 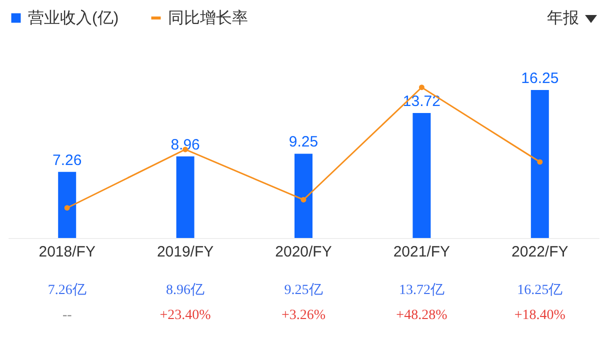 I want to click on x-tick-label: 2021/FY, so click(x=421, y=252).